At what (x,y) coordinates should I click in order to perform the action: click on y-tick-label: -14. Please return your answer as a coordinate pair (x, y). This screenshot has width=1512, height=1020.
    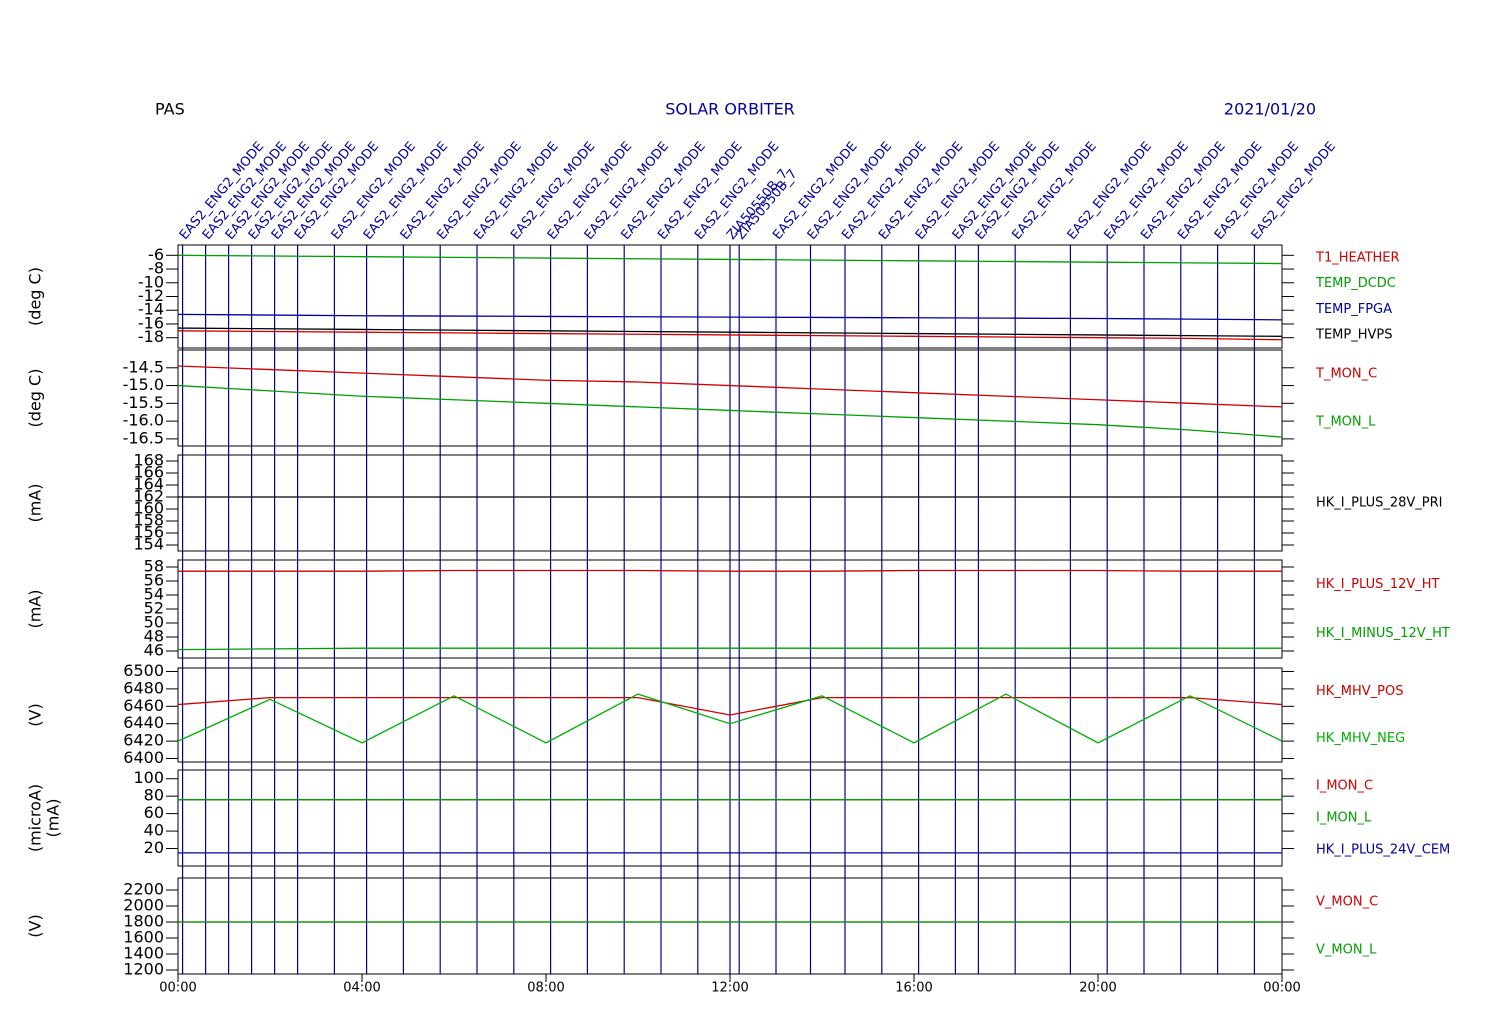
    Looking at the image, I should click on (151, 309).